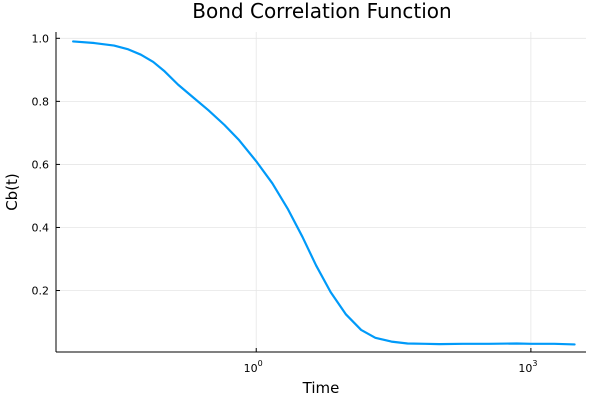 The width and height of the screenshot is (600, 400). What do you see at coordinates (41, 291) in the screenshot?
I see `y-tick-label: 0.2` at bounding box center [41, 291].